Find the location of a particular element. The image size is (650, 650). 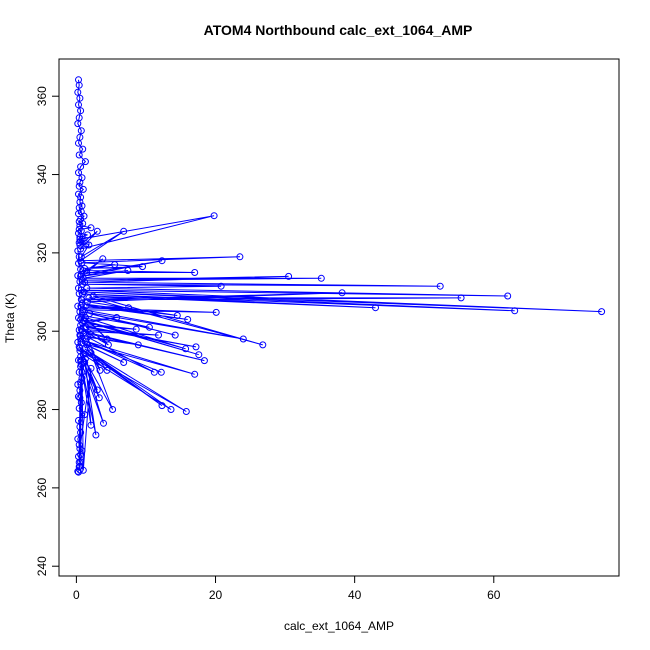

y-tick-label: 280 is located at coordinates (42, 409).